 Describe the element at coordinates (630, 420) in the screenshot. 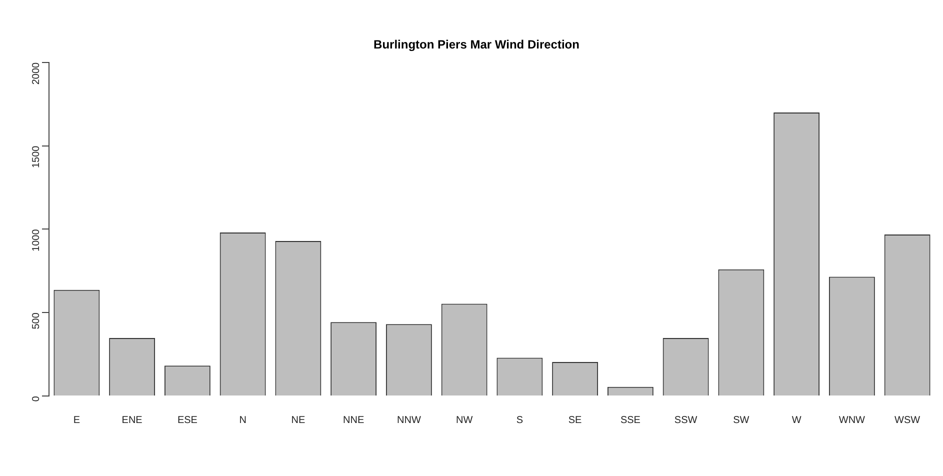

I see `x-tick-label: SSE` at that location.